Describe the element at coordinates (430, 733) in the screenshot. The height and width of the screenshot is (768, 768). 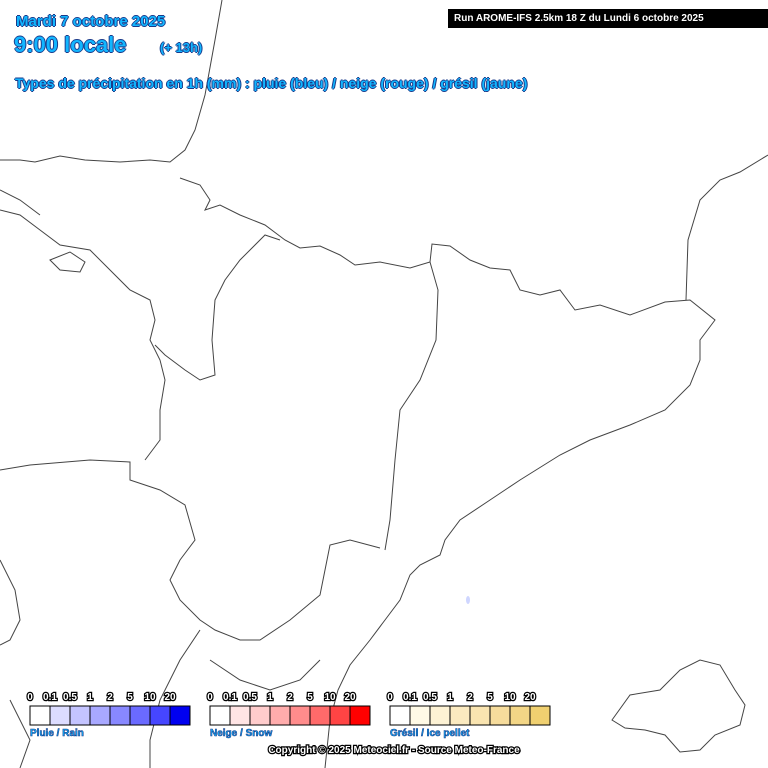
I see `legend-label: Grésil / Ice pellet` at that location.